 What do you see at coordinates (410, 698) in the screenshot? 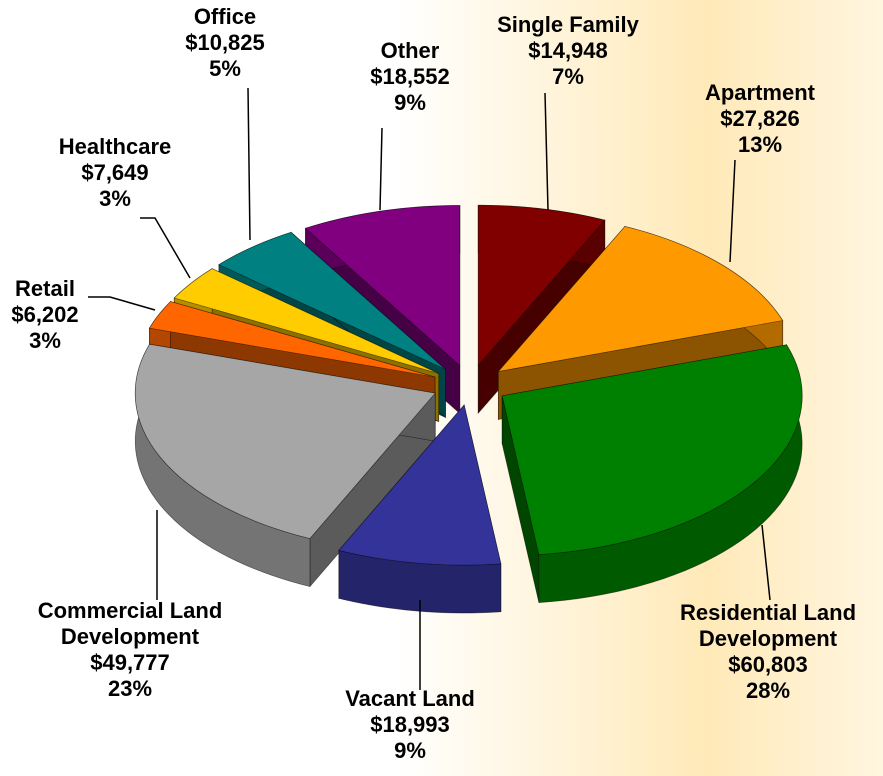
I see `category-label: Vacant Land` at bounding box center [410, 698].